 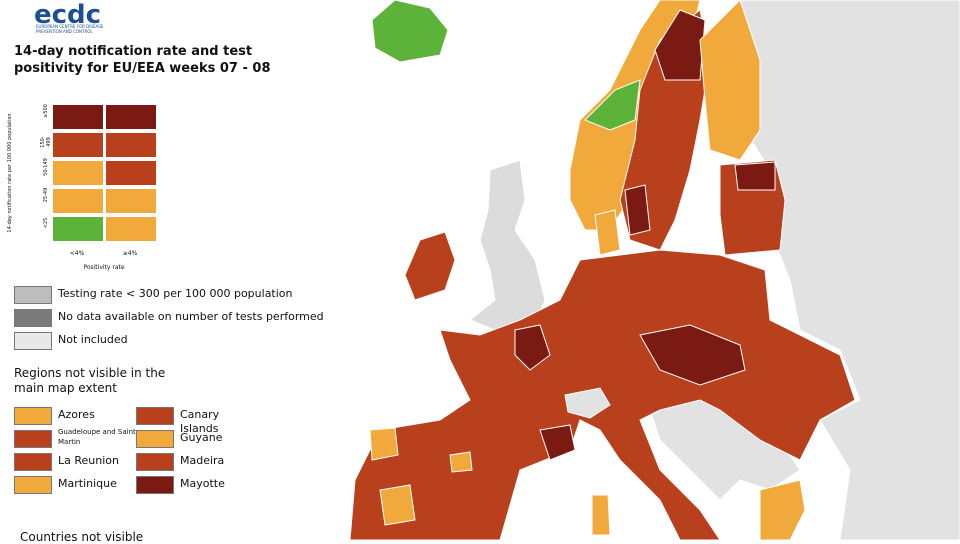 I want to click on logo: ecdc, so click(x=68, y=15).